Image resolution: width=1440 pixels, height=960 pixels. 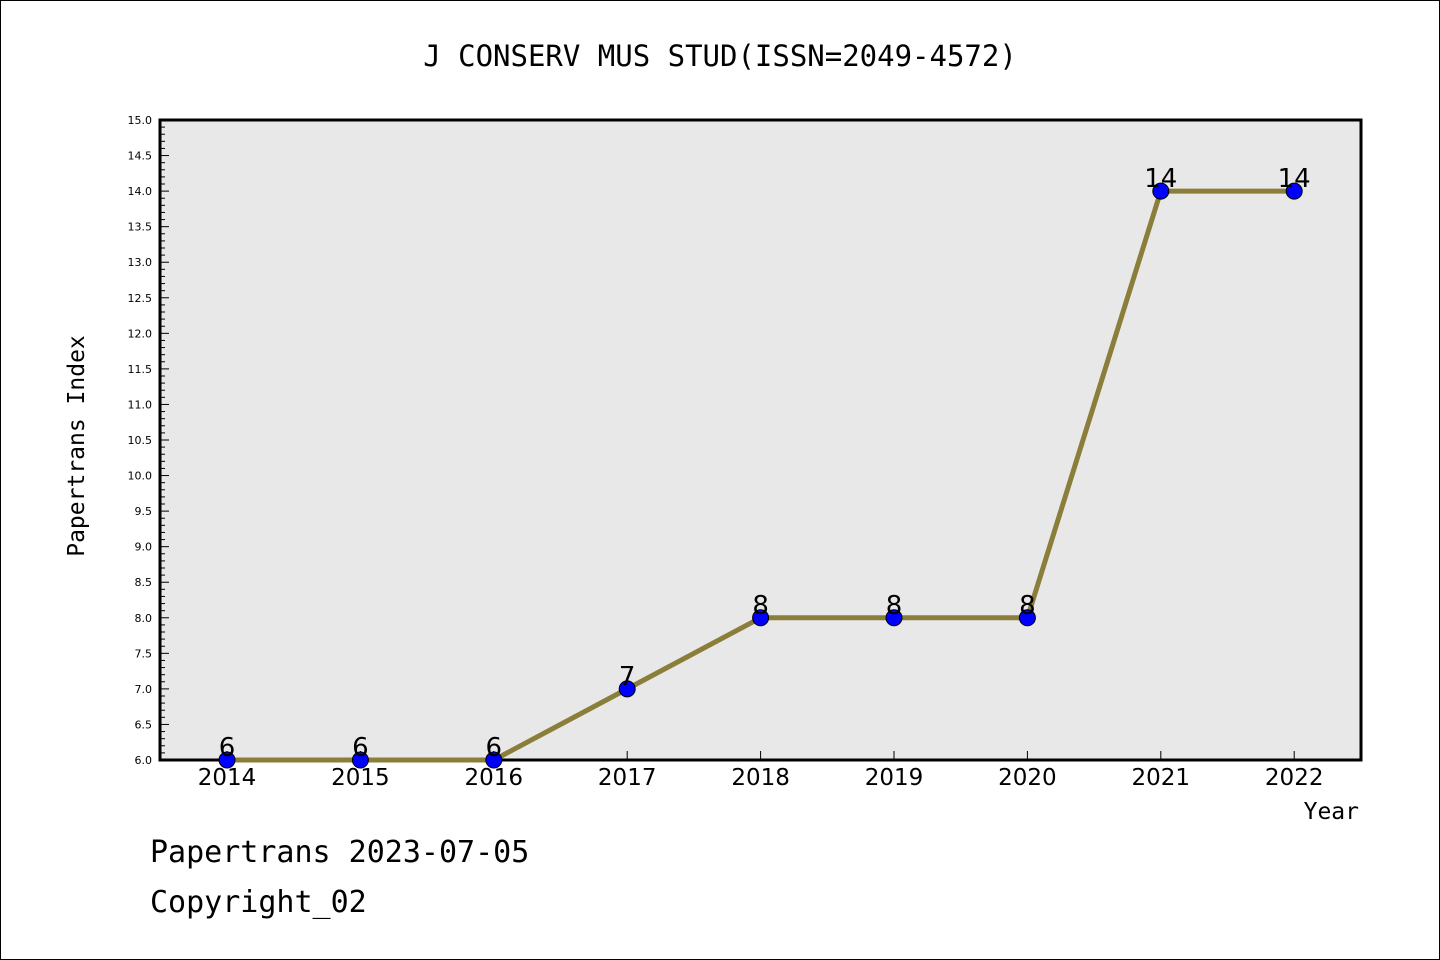 What do you see at coordinates (144, 760) in the screenshot?
I see `y-tick-label: 6.0` at bounding box center [144, 760].